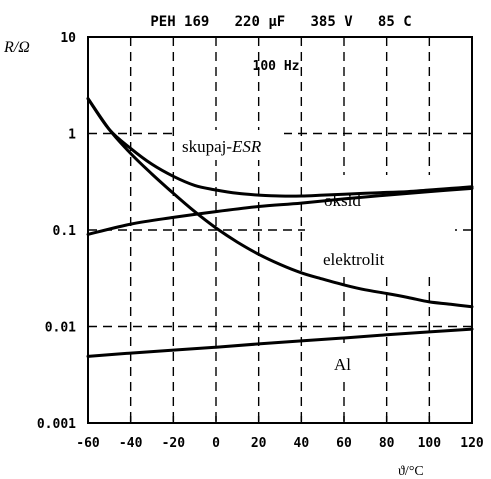 The image size is (491, 479). What do you see at coordinates (302, 443) in the screenshot?
I see `x-tick-label: 40` at bounding box center [302, 443].